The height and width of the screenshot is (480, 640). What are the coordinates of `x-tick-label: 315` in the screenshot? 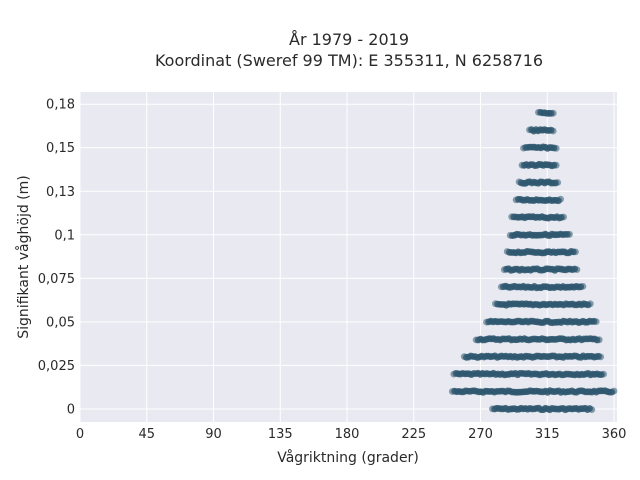 It's located at (547, 434).